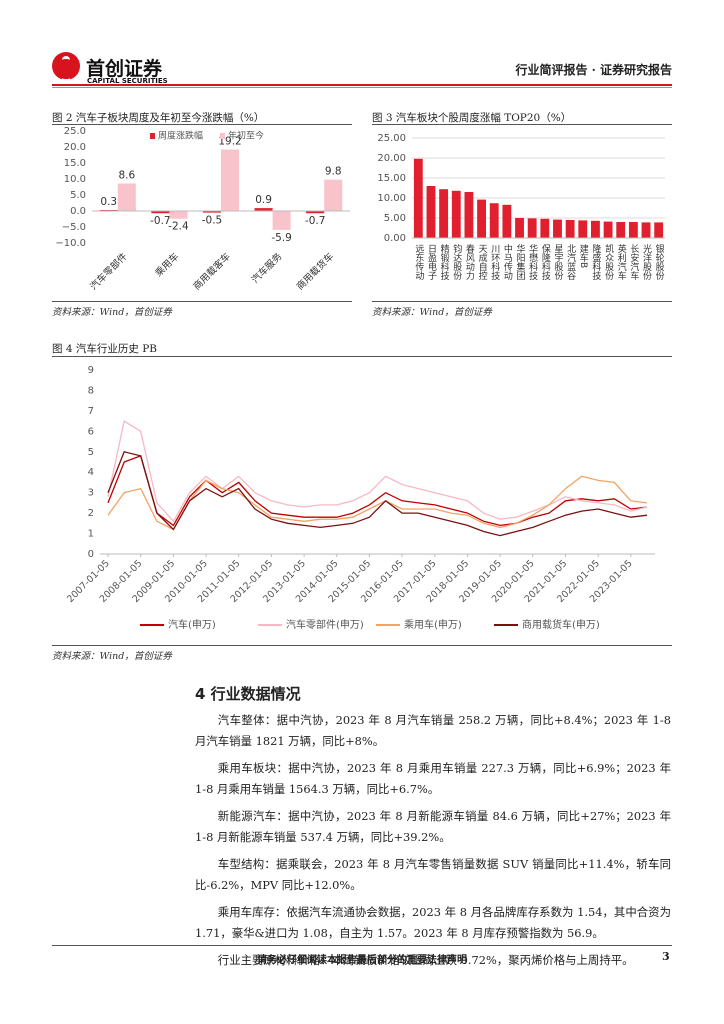  What do you see at coordinates (469, 262) in the screenshot?
I see `x-tick-label: 春风动力` at bounding box center [469, 262].